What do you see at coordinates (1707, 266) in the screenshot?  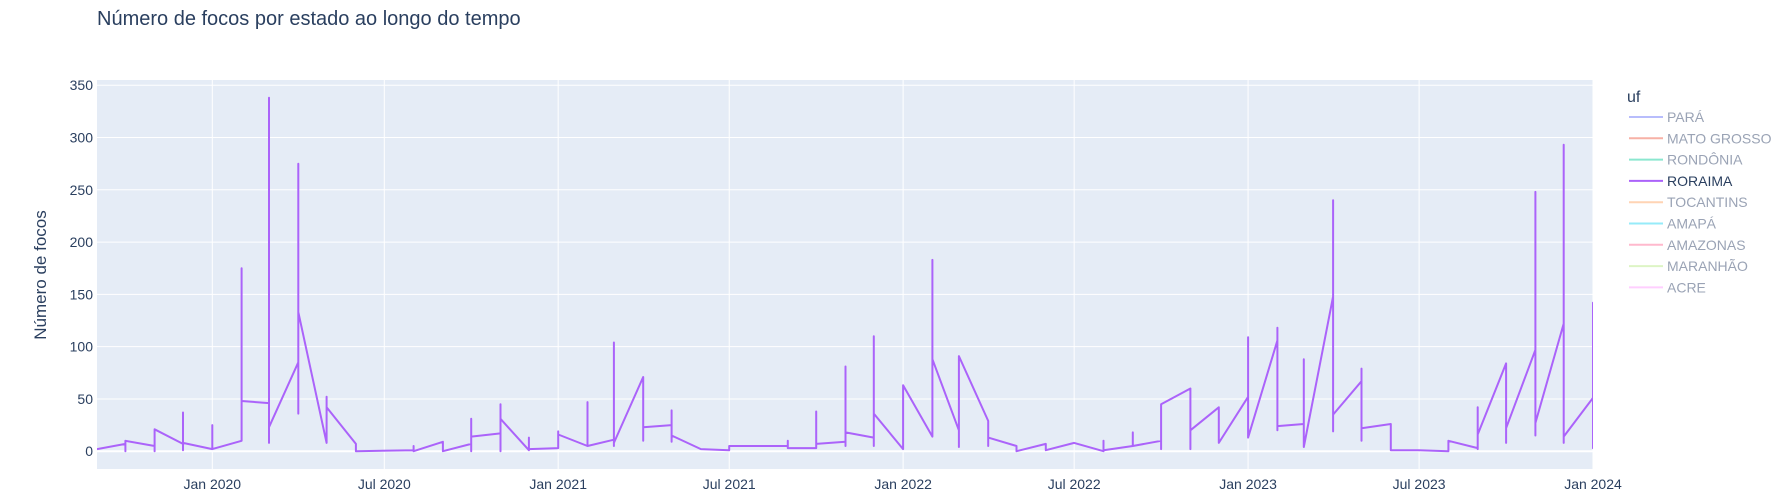 I see `legend-label: MARANHÃO` at bounding box center [1707, 266].